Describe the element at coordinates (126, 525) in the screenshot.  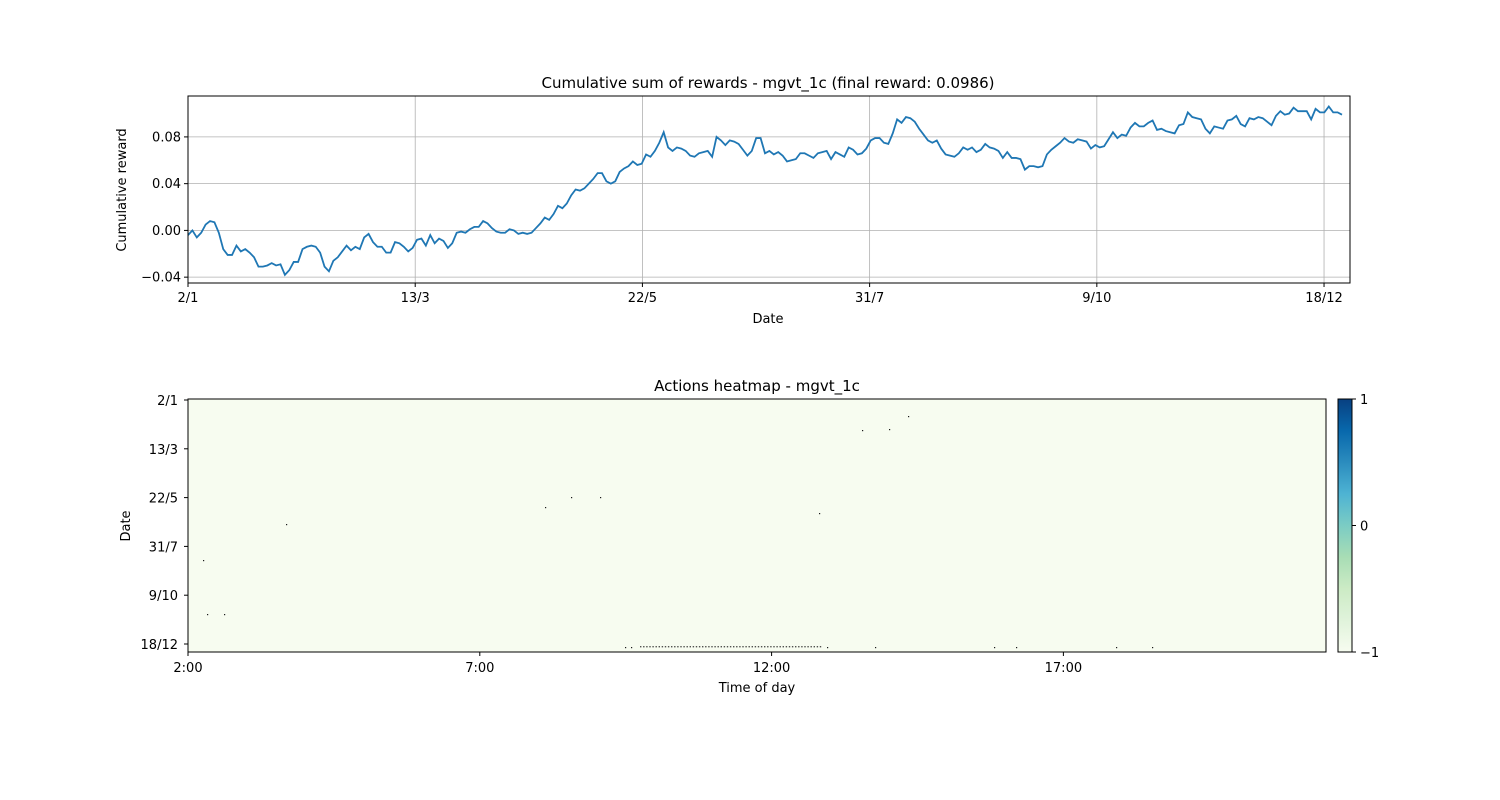
I see `heatmap-y-axis-label: Date` at that location.